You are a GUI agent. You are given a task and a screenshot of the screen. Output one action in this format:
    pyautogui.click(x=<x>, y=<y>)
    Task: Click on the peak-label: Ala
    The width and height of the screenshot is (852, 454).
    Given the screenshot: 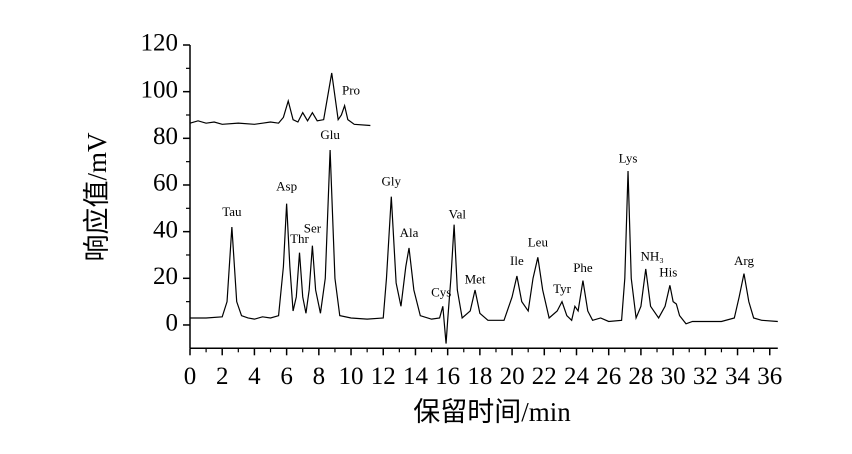 What is the action you would take?
    pyautogui.click(x=409, y=232)
    